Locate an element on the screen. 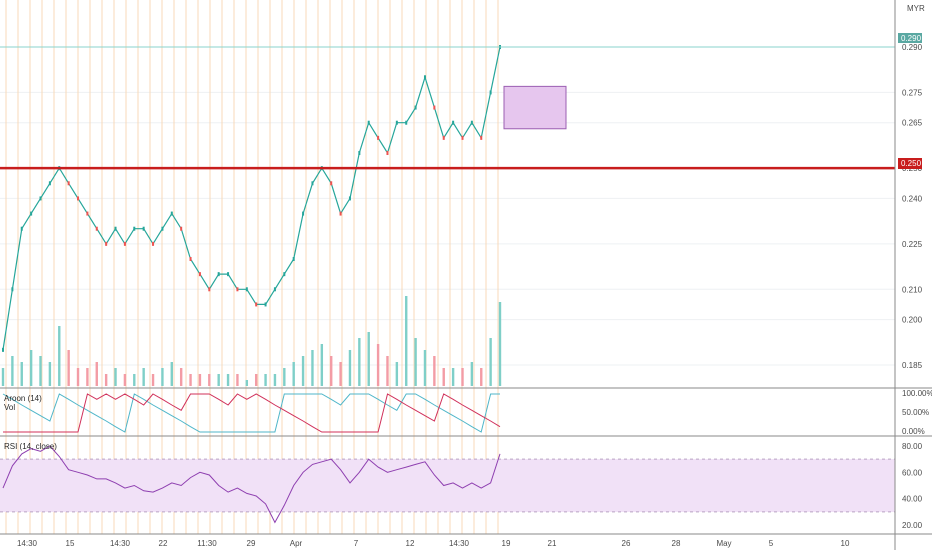 This screenshot has height=550, width=932. currency-label: MYR is located at coordinates (916, 8).